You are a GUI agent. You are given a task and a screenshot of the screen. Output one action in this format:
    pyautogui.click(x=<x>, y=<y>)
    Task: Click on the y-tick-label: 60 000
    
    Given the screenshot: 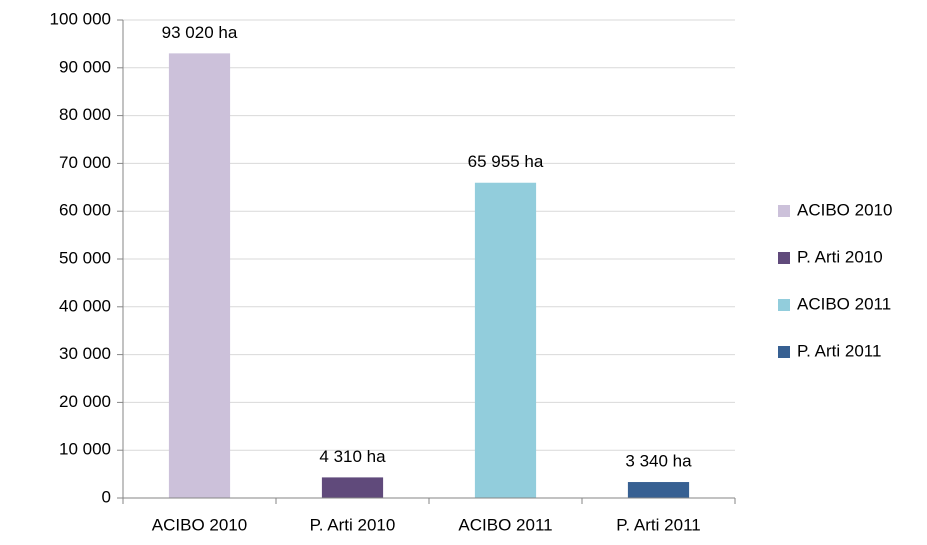 What is the action you would take?
    pyautogui.click(x=85, y=210)
    